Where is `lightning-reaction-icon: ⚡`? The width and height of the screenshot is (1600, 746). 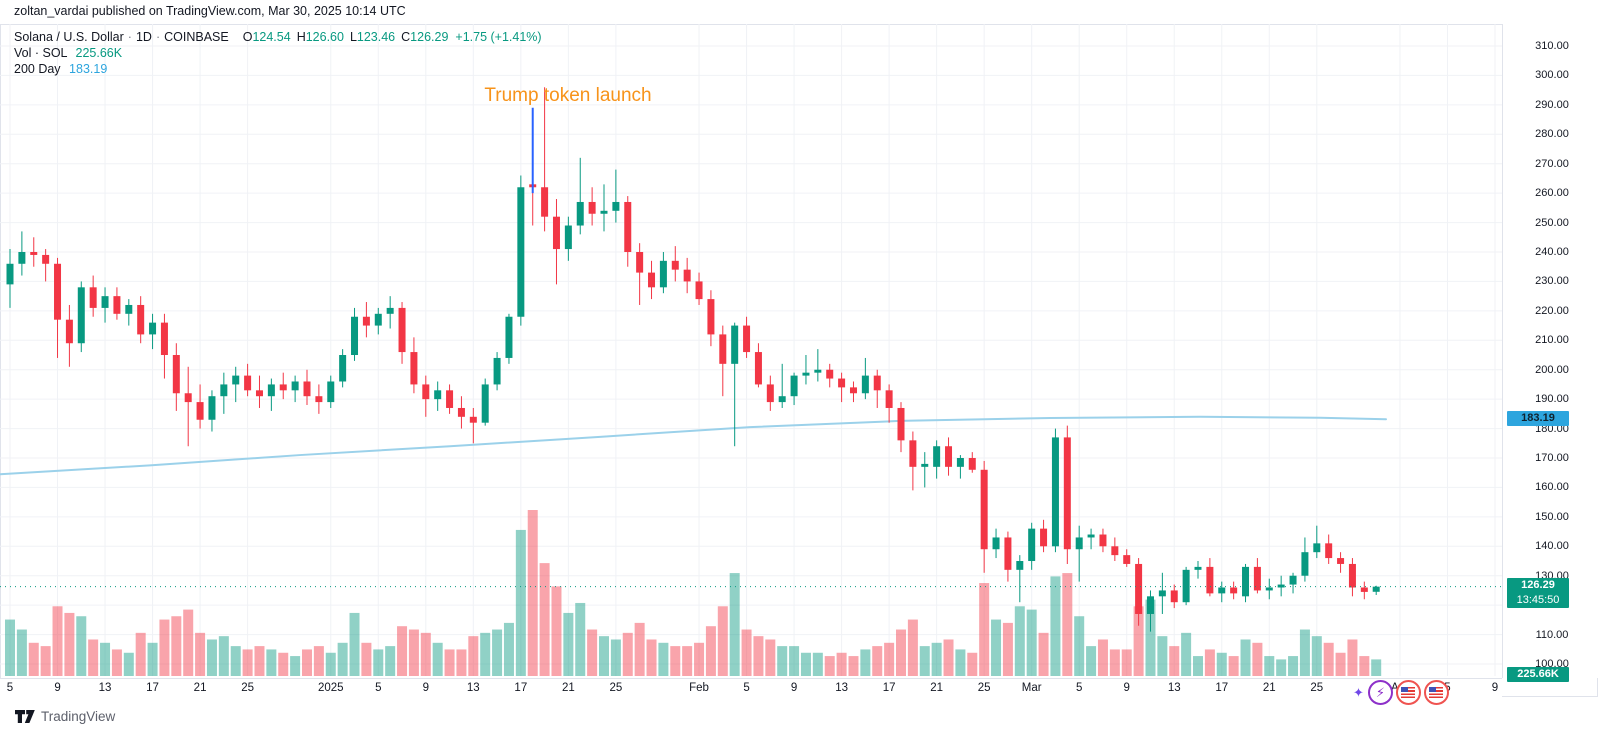 lightning-reaction-icon: ⚡ is located at coordinates (1380, 692).